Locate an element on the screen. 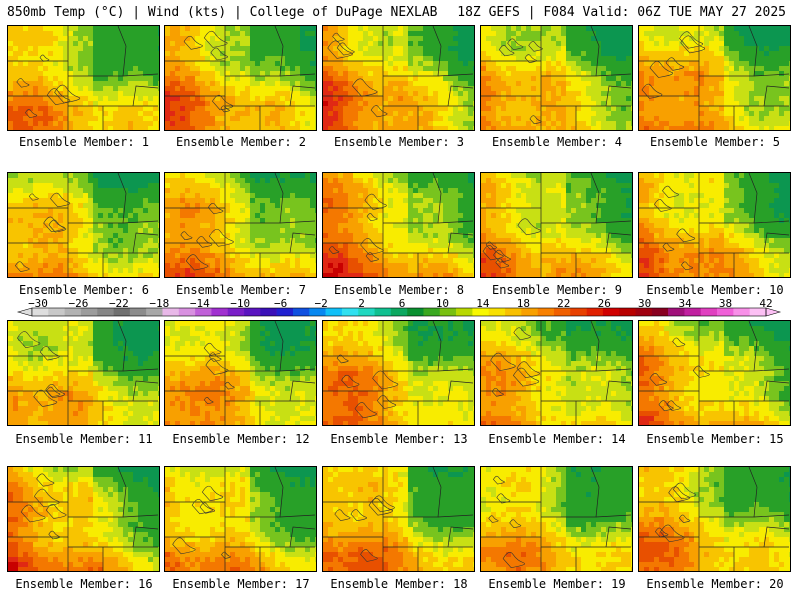 The width and height of the screenshot is (800, 600). colorbar-tick-label: −10 is located at coordinates (240, 303).